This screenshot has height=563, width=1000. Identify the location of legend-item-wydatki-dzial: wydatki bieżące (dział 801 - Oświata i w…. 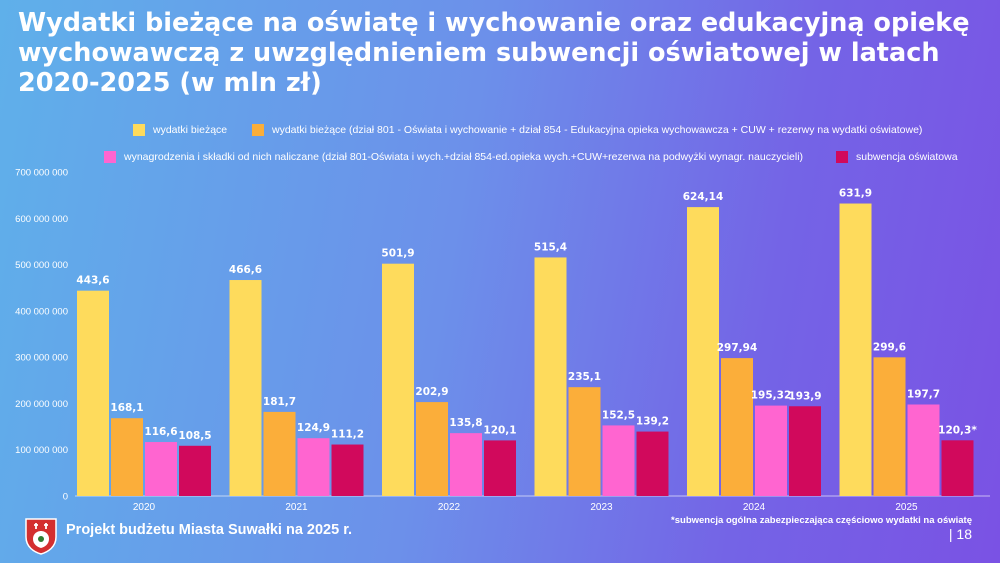
(587, 130).